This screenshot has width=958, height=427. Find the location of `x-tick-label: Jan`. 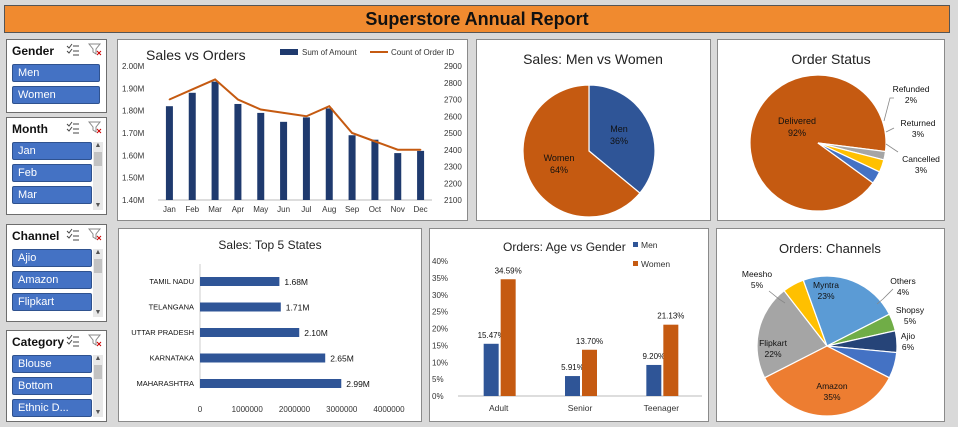

x-tick-label: Jan is located at coordinates (169, 209).